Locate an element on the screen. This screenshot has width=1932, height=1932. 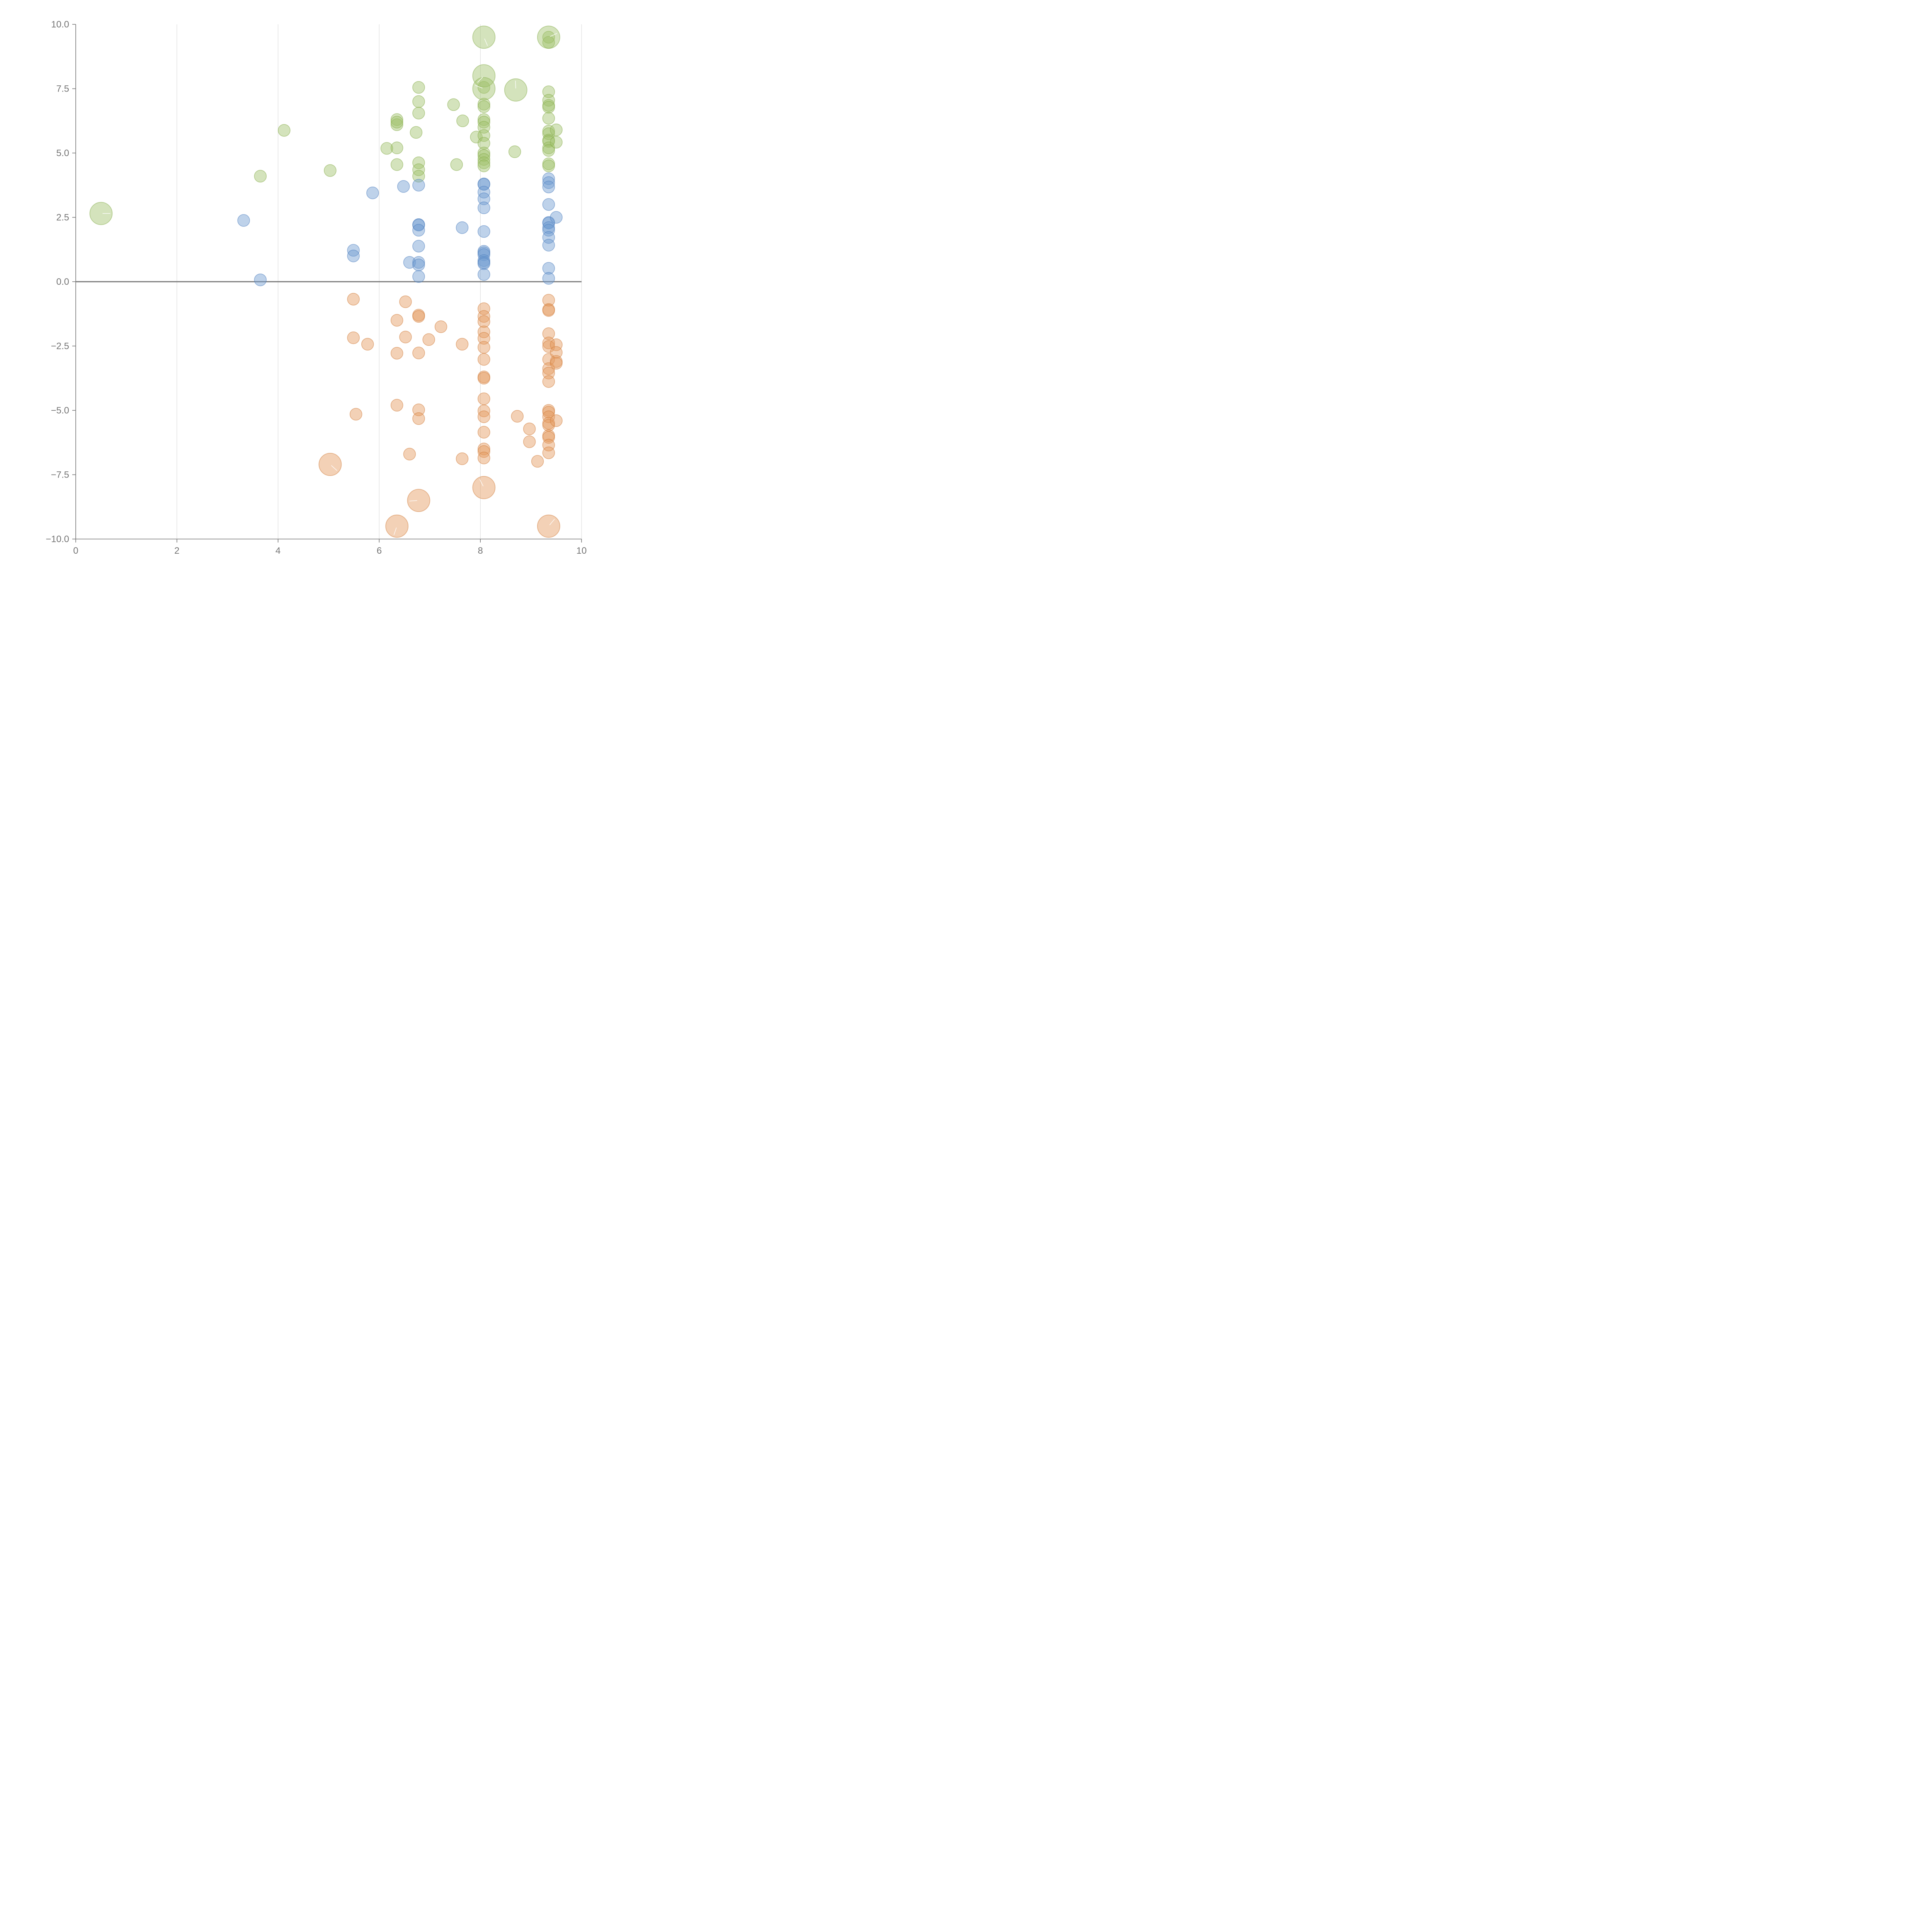
x-tick-label: 2 is located at coordinates (176, 551).